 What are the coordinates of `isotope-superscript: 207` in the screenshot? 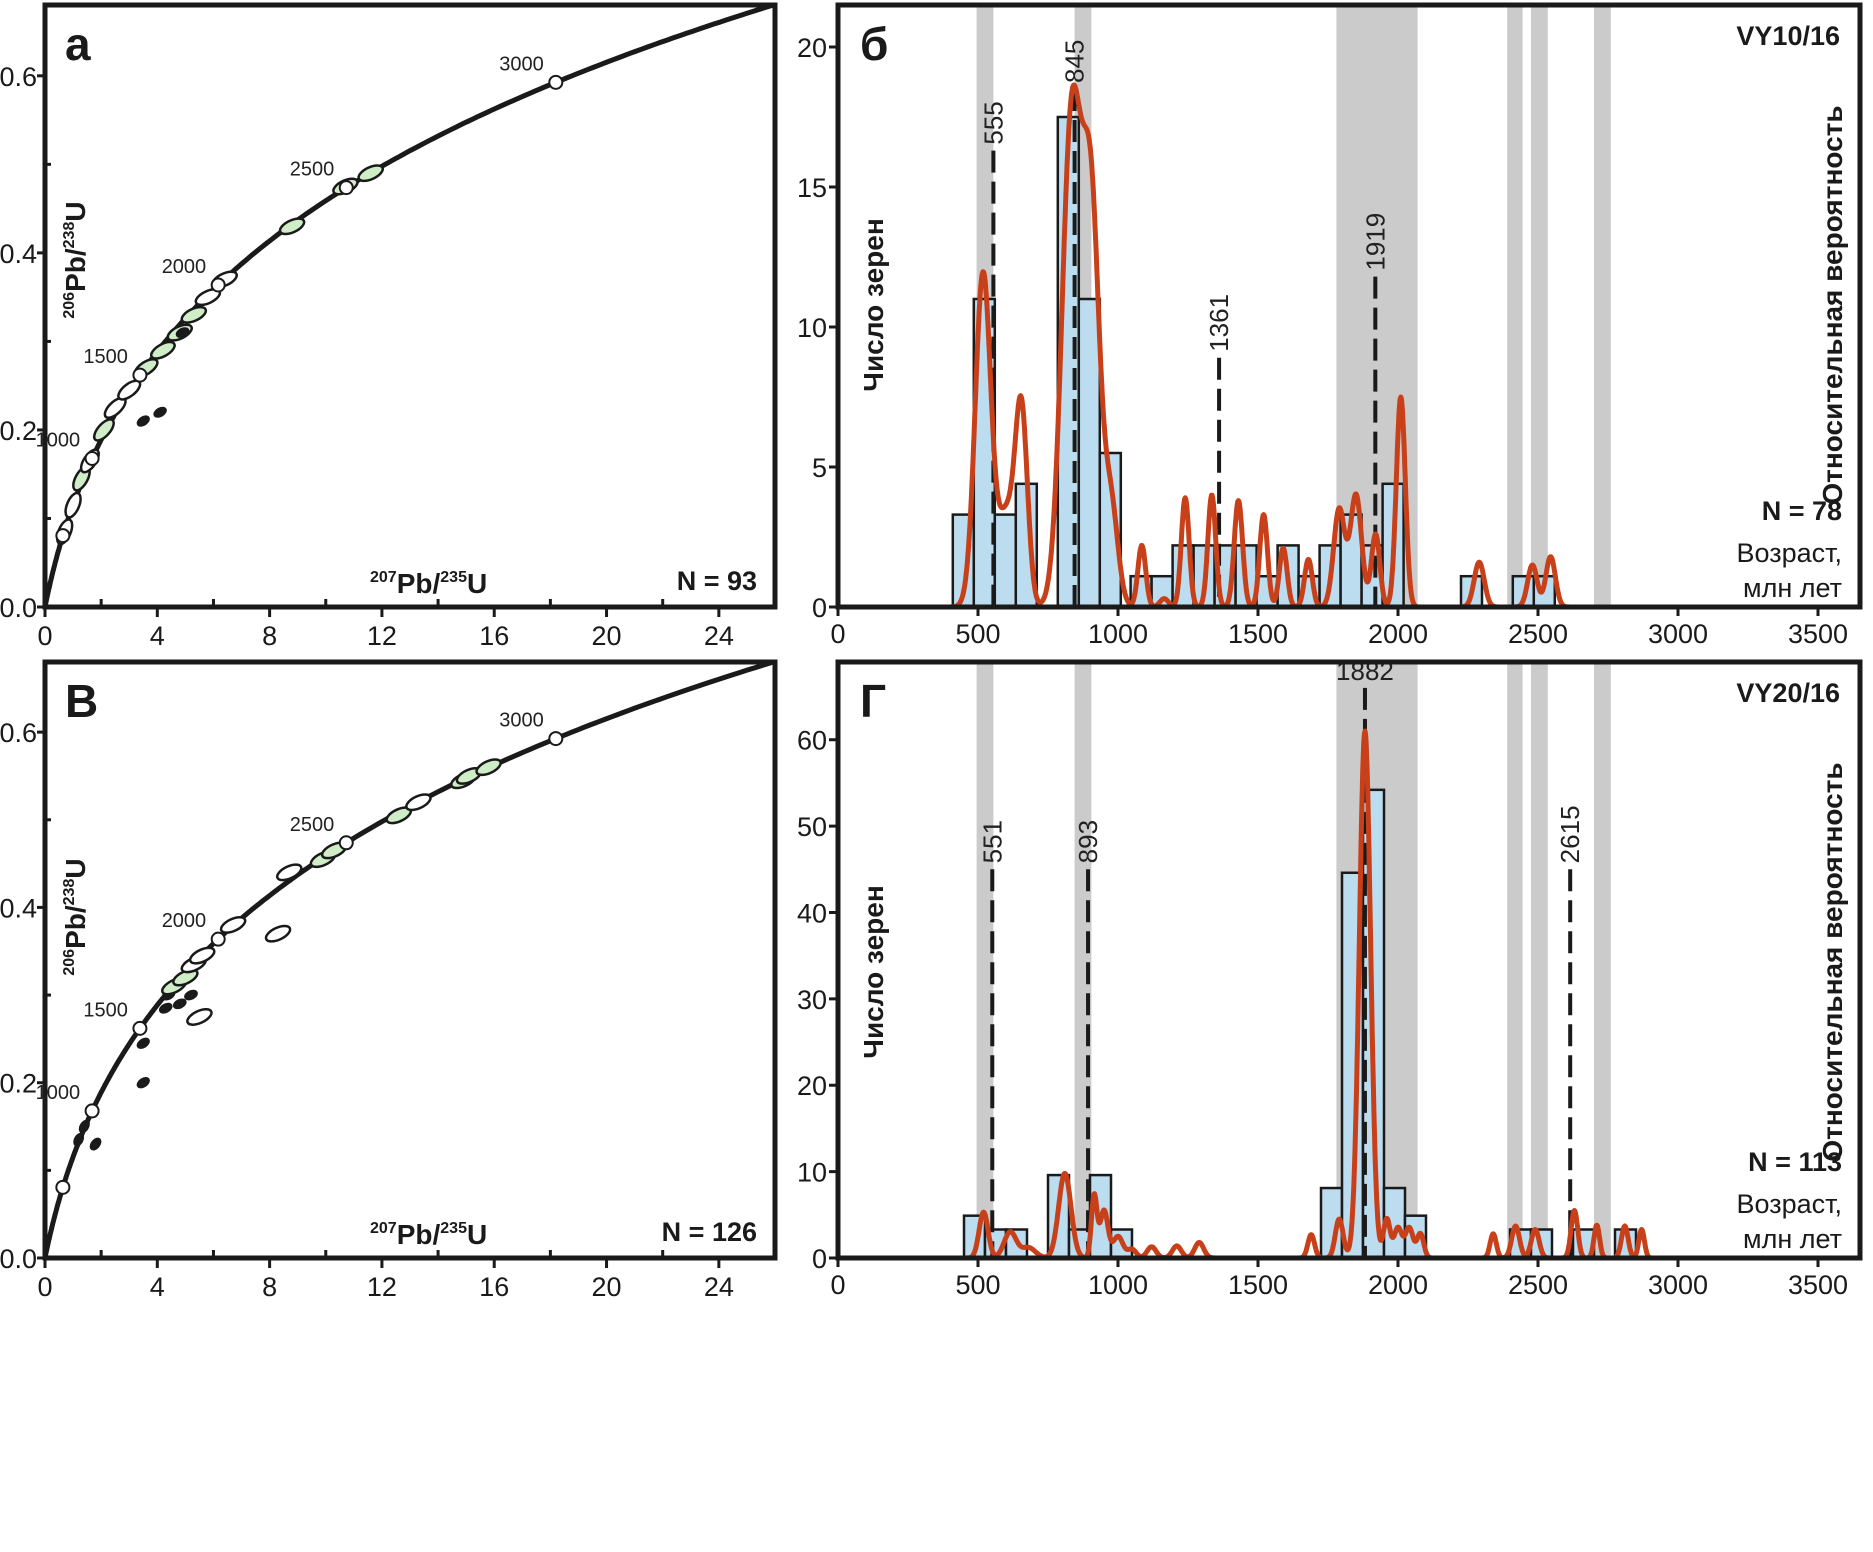 It's located at (383, 577).